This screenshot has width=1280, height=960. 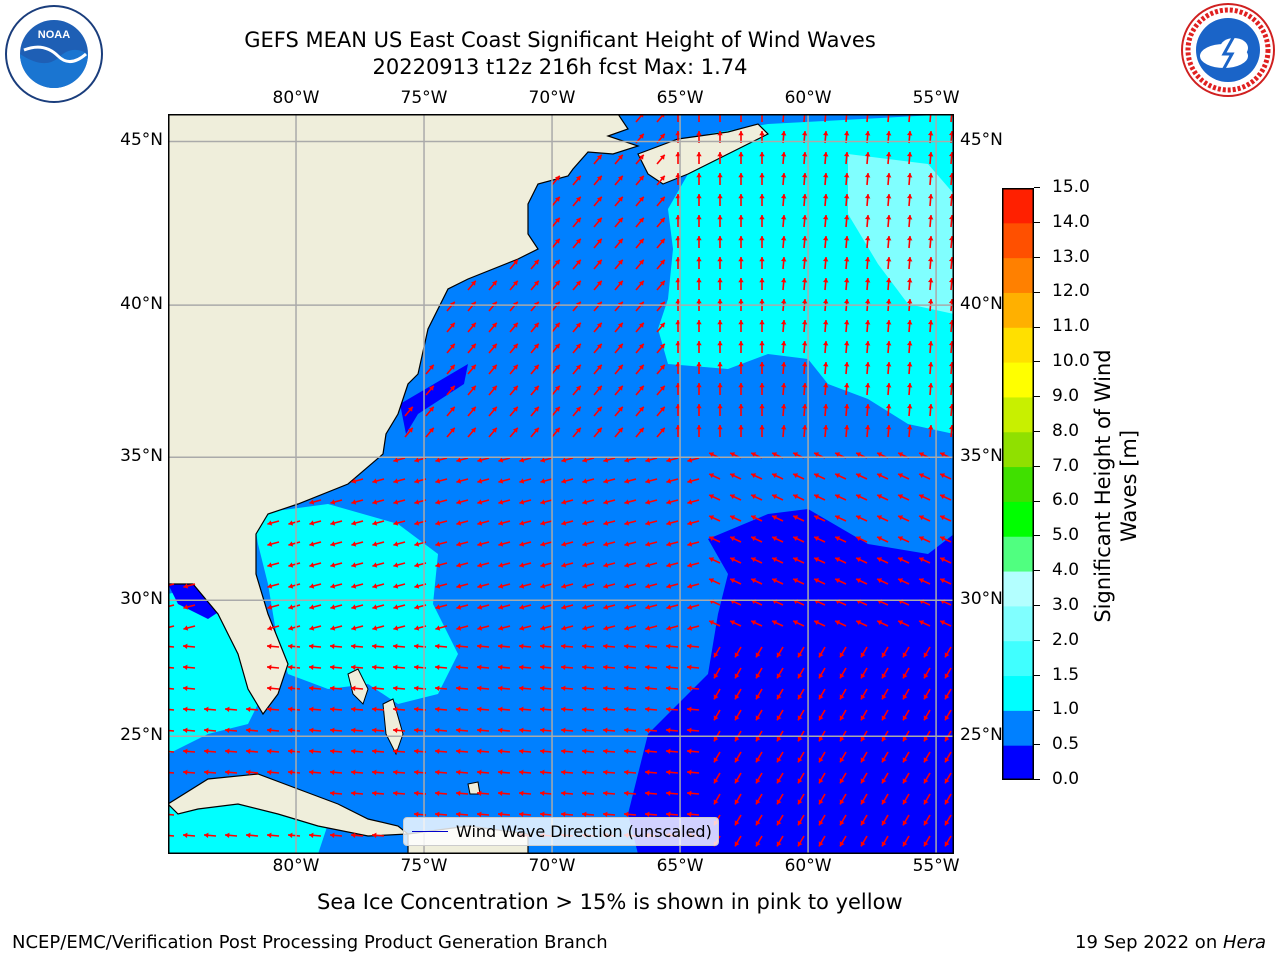 I want to click on lon-tick-label-bottom: 80°W, so click(x=296, y=866).